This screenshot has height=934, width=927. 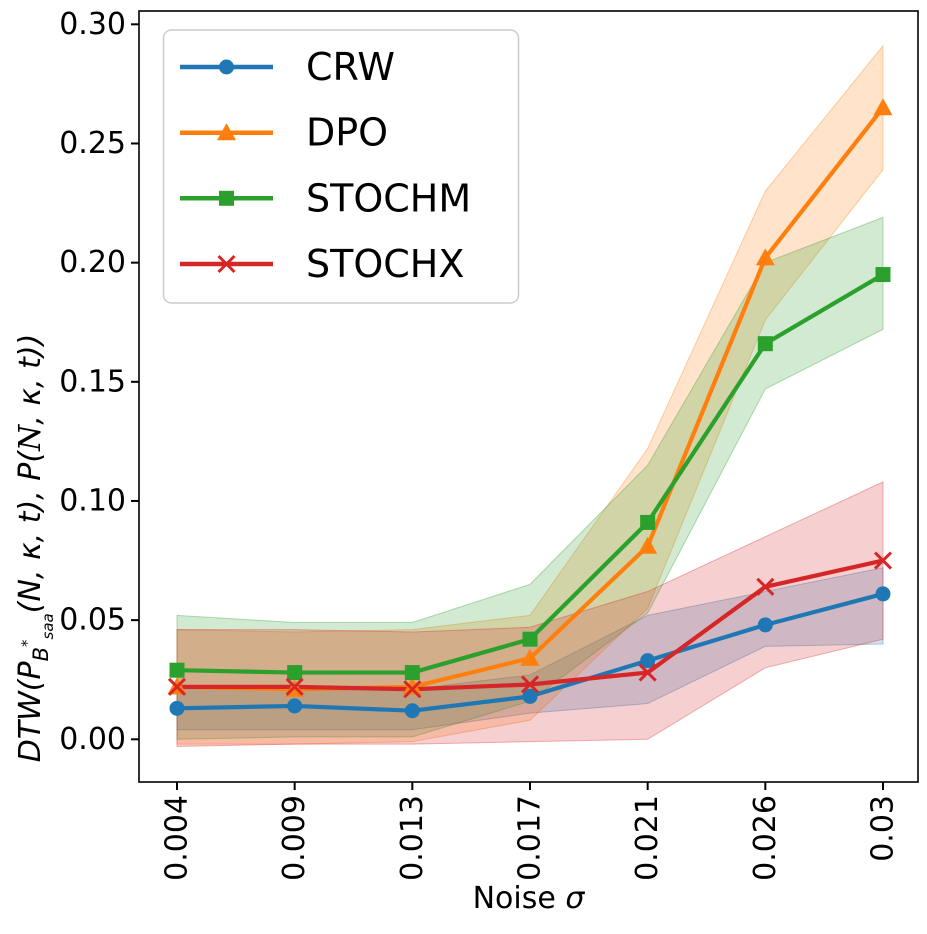 What do you see at coordinates (350, 67) in the screenshot?
I see `legend-label: CRW` at bounding box center [350, 67].